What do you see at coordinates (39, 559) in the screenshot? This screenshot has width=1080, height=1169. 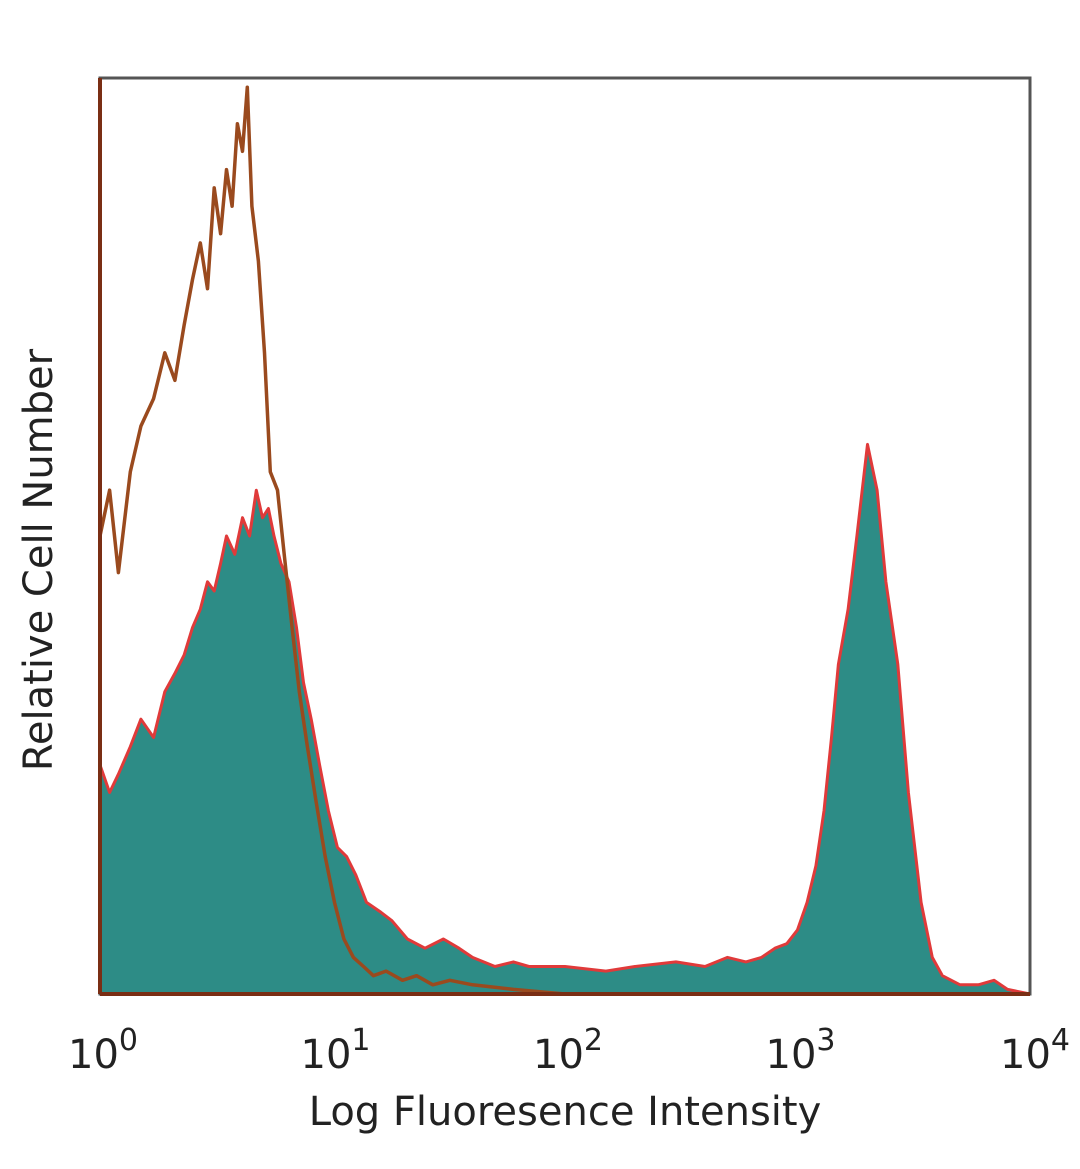 I see `y-axis-label: Relative Cell Number` at bounding box center [39, 559].